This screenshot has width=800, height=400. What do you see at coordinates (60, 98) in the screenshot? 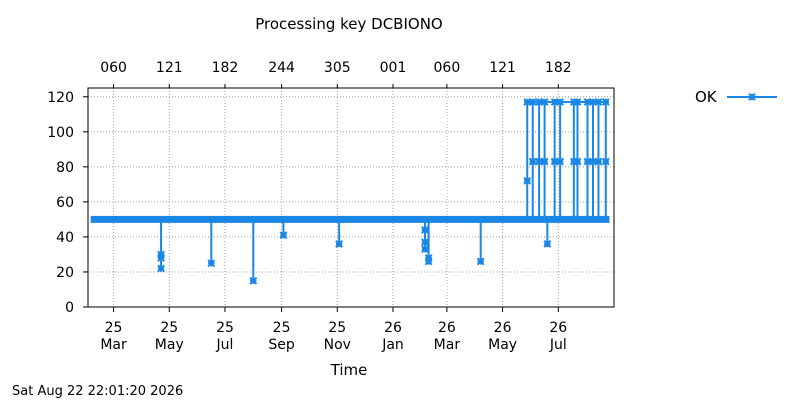
I see `y-tick-label-6: 120` at bounding box center [60, 98].